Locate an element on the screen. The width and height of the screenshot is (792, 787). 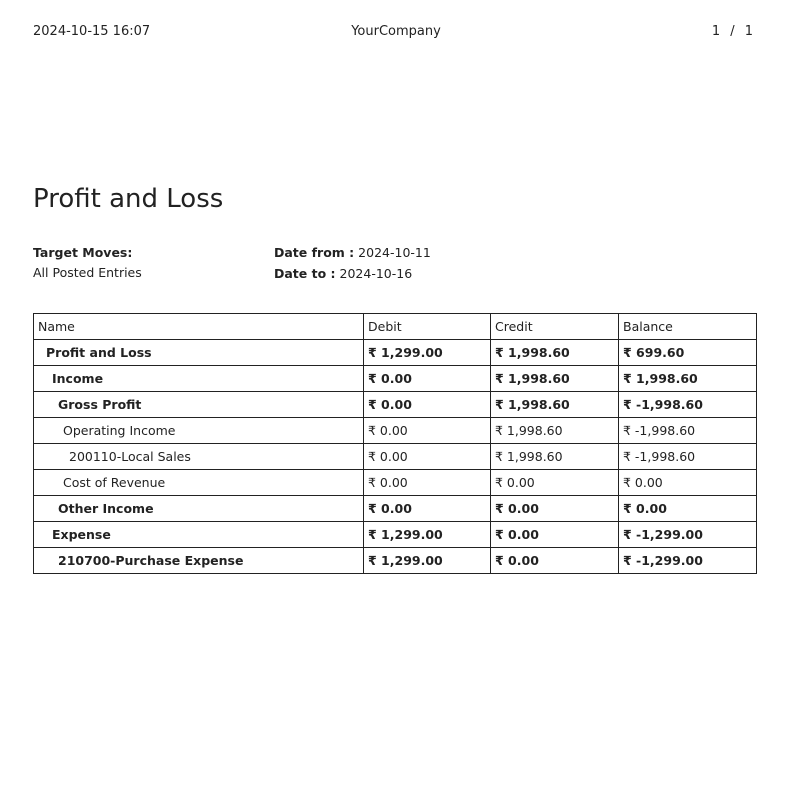
table-row: Gross Profit ₹ 0.00 ₹ 1,998.60 ₹ -1,998.60 is located at coordinates (395, 404).